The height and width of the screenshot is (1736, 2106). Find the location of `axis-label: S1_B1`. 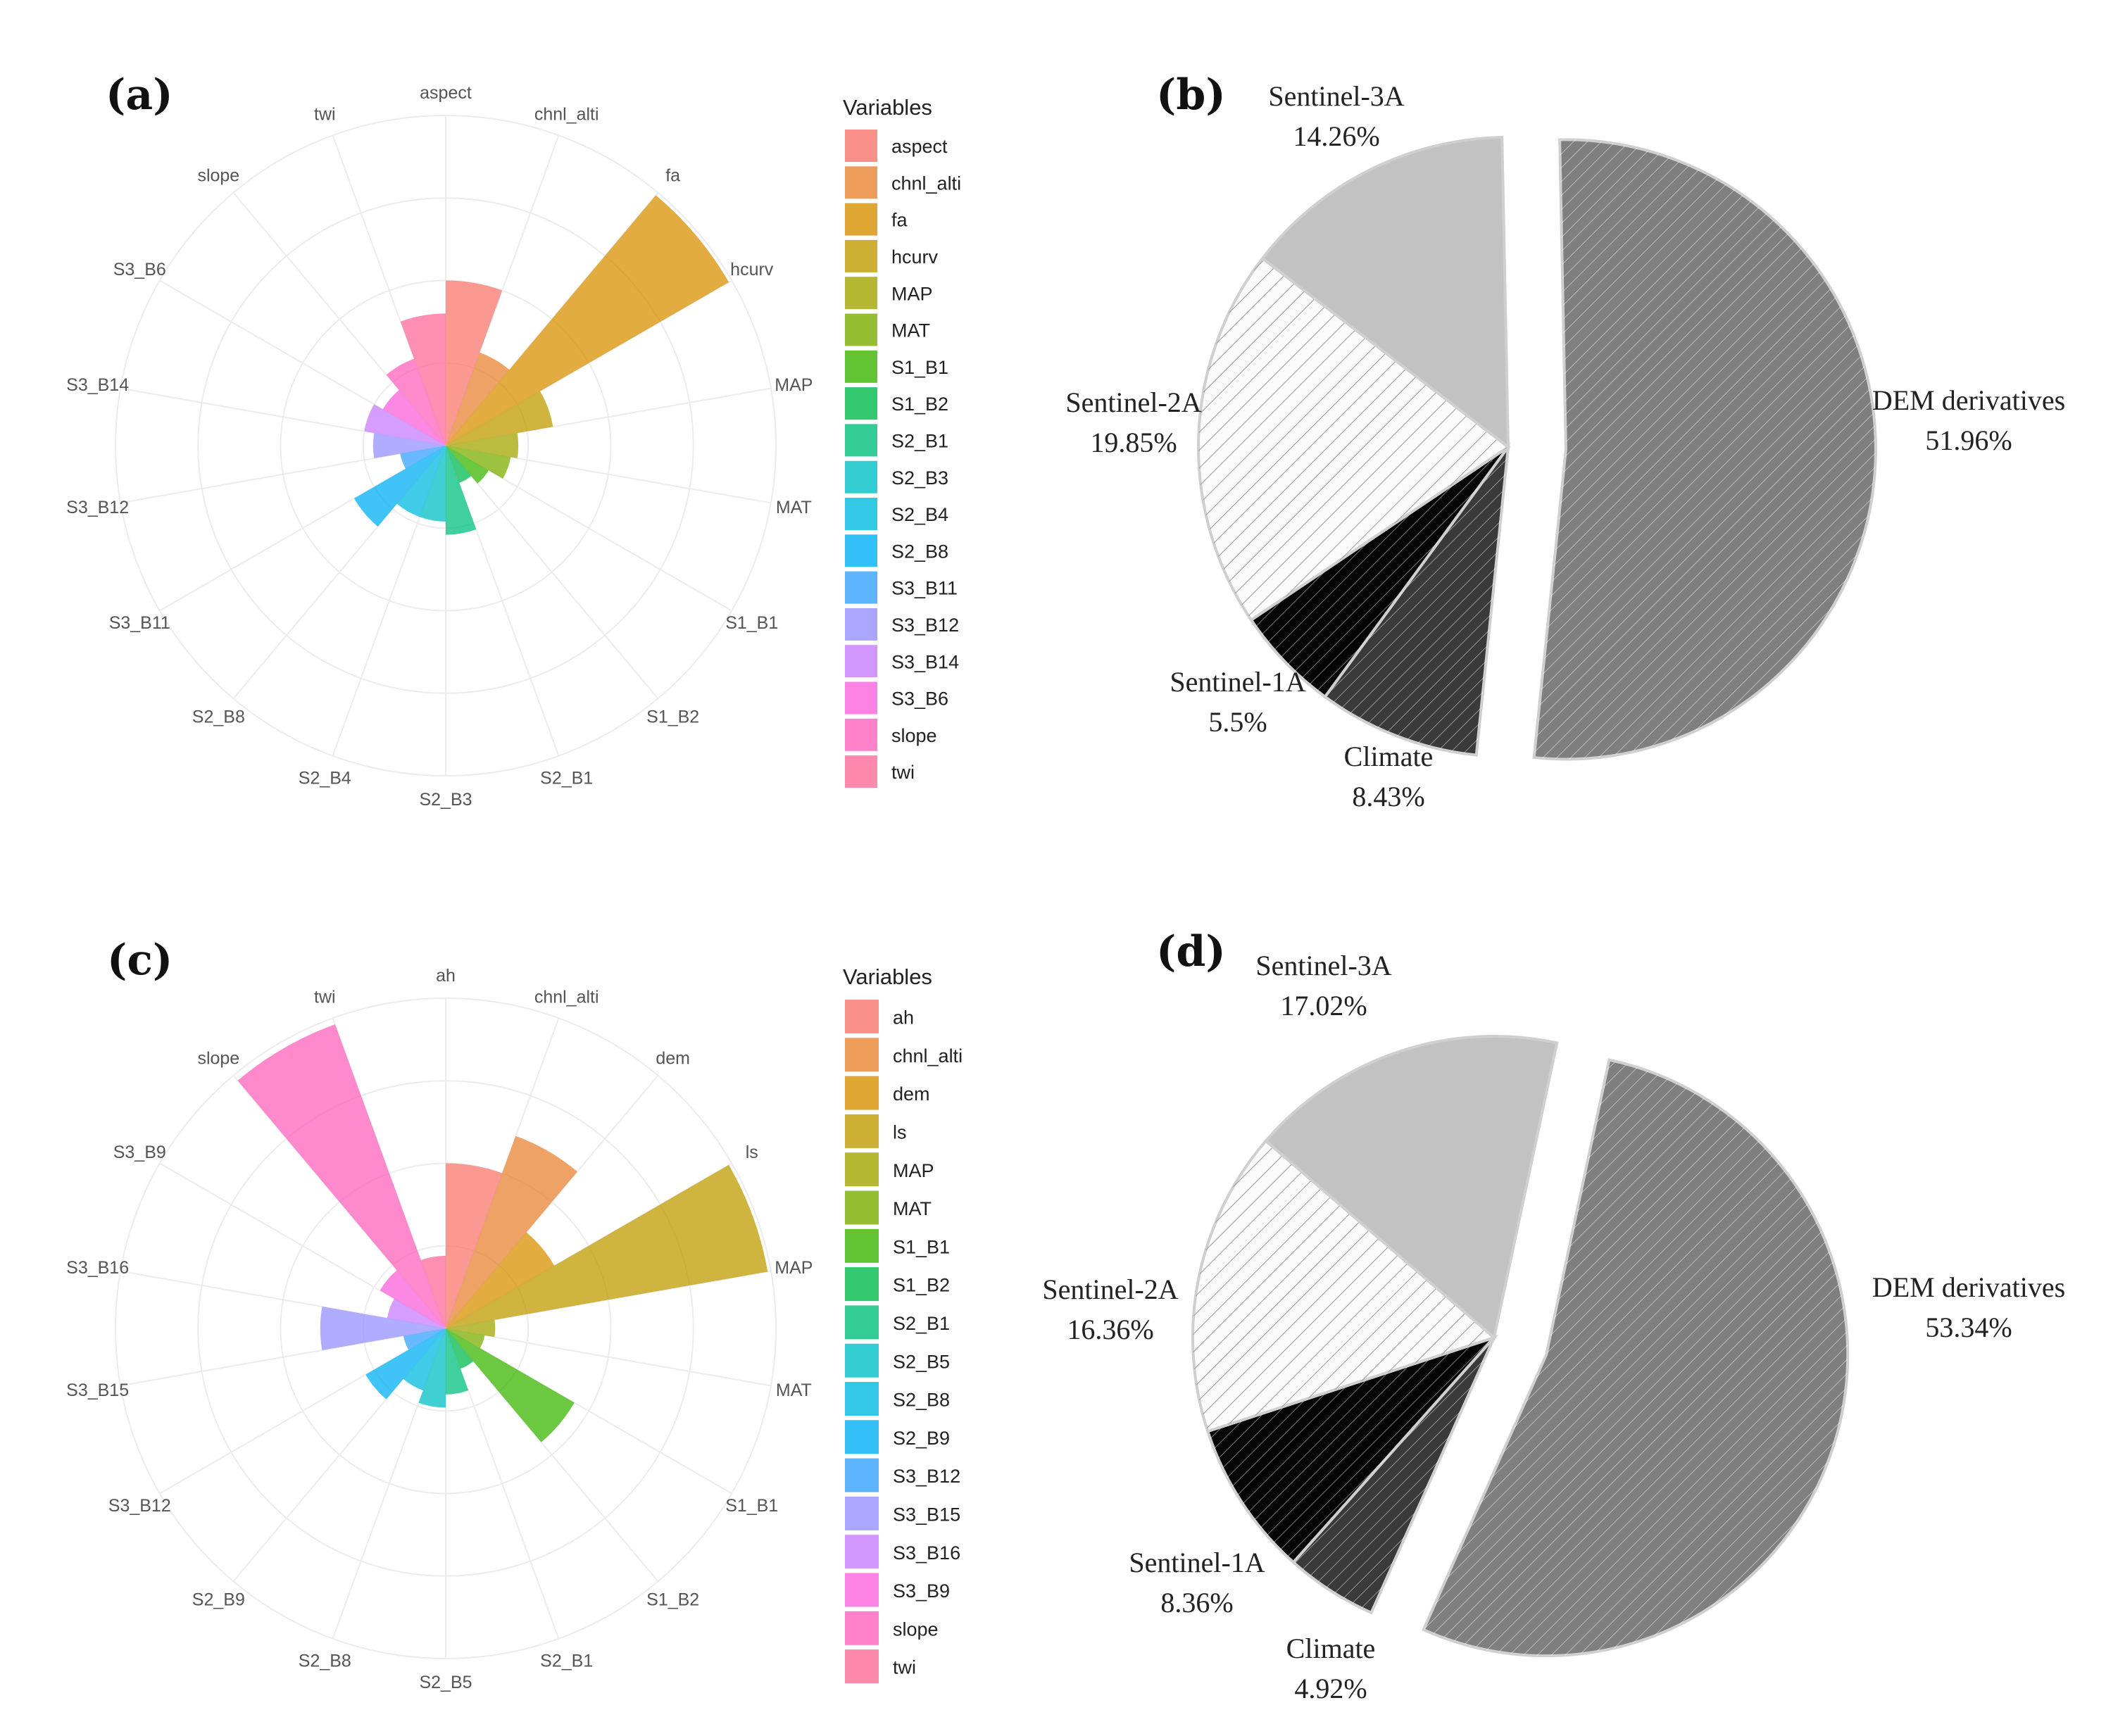

axis-label: S1_B1 is located at coordinates (751, 623).